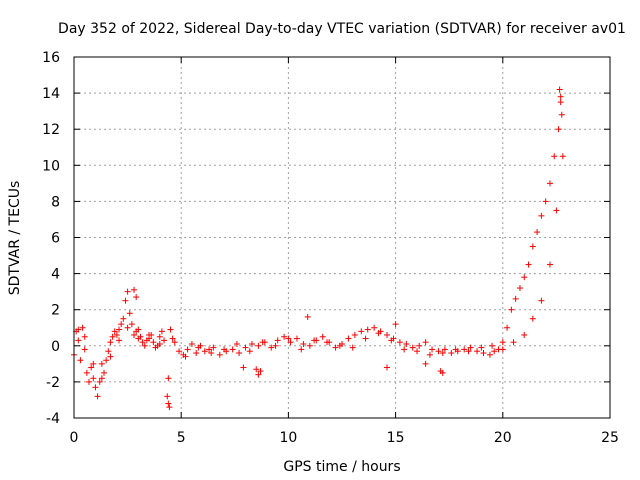 This screenshot has width=640, height=480. What do you see at coordinates (55, 311) in the screenshot?
I see `y-tick-label: 2` at bounding box center [55, 311].